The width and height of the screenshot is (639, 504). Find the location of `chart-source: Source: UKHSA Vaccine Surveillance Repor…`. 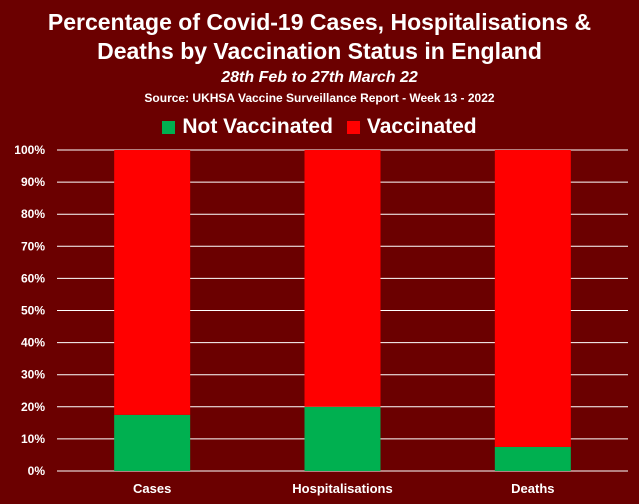

chart-source: Source: UKHSA Vaccine Surveillance Repor… is located at coordinates (319, 98).